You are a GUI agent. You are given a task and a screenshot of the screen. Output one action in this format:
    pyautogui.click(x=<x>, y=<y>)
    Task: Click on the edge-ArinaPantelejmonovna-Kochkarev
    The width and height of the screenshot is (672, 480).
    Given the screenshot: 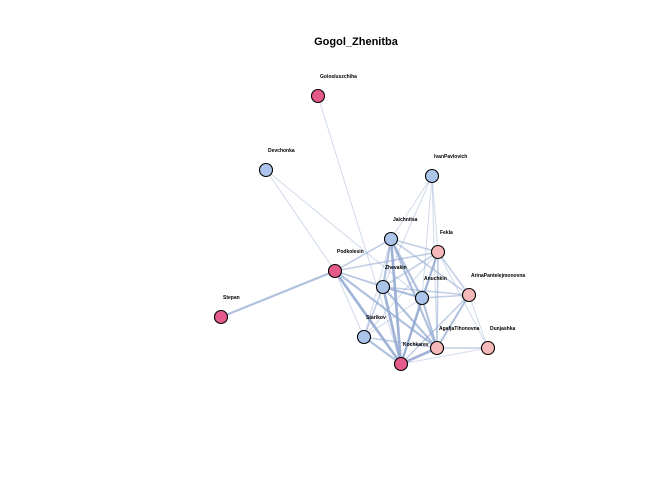 What is the action you would take?
    pyautogui.click(x=435, y=329)
    